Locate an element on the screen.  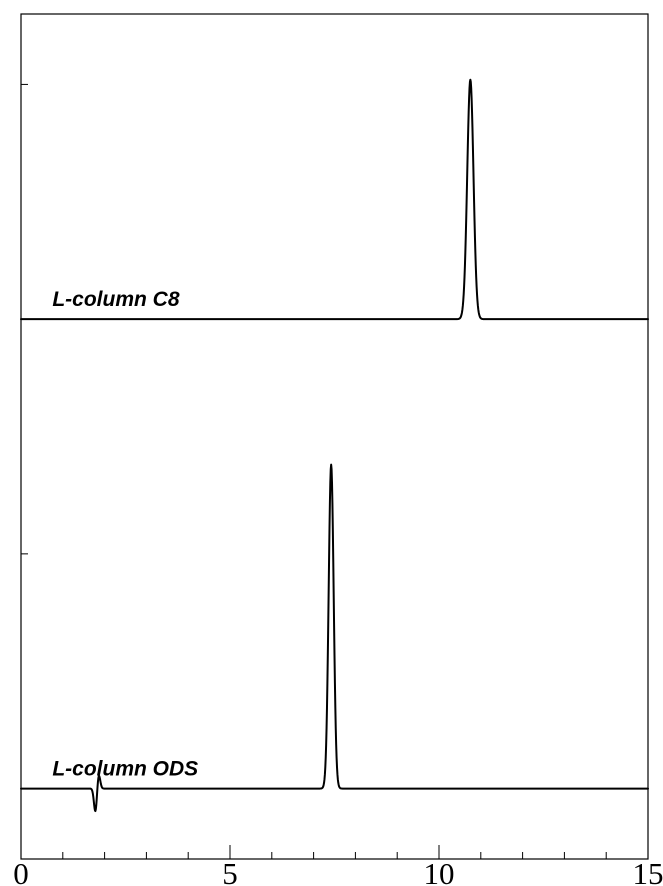
x-tick-label: 5 is located at coordinates (230, 871).